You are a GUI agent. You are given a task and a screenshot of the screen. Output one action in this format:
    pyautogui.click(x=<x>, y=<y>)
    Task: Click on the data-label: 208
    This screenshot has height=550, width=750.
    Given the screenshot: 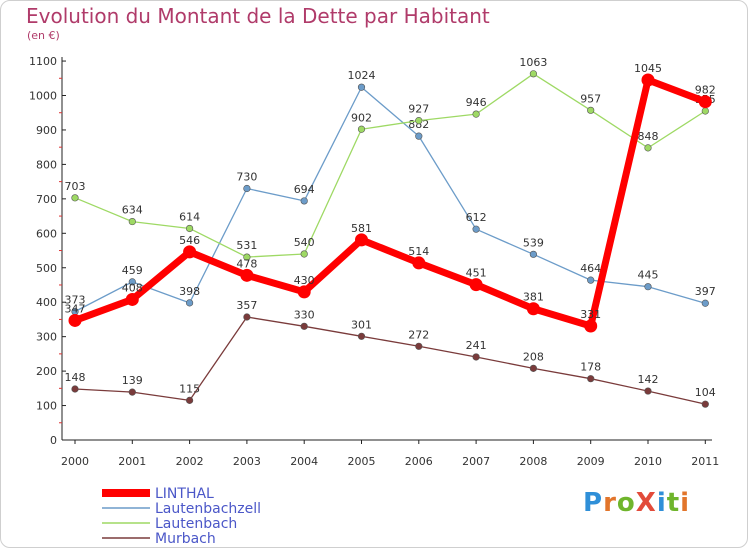 What is the action you would take?
    pyautogui.click(x=533, y=356)
    